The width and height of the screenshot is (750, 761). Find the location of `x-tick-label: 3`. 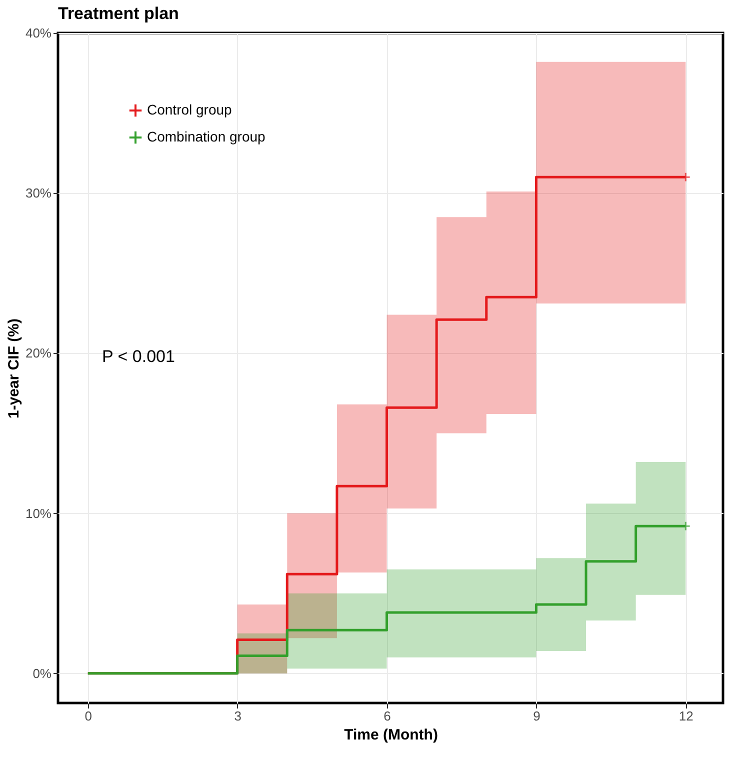

x-tick-label: 3 is located at coordinates (238, 716).